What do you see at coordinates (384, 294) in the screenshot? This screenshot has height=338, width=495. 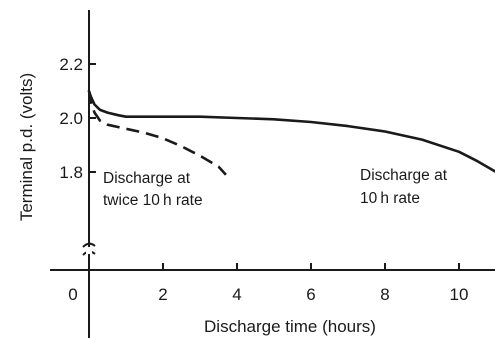 I see `x-tick-label: 8` at bounding box center [384, 294].